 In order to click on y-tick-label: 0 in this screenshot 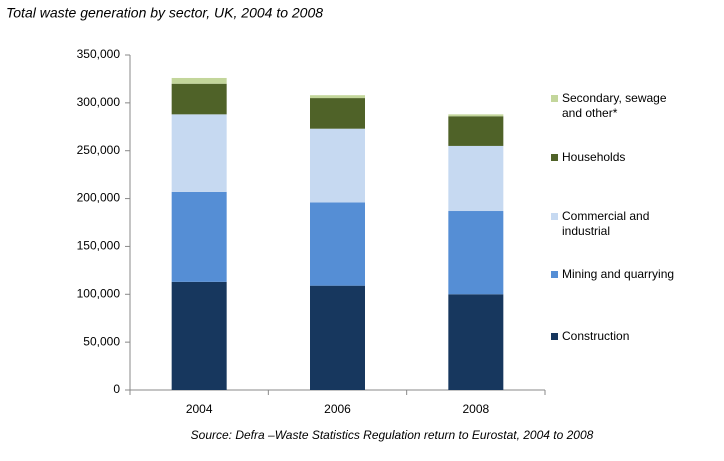, I will do `click(116, 389)`.